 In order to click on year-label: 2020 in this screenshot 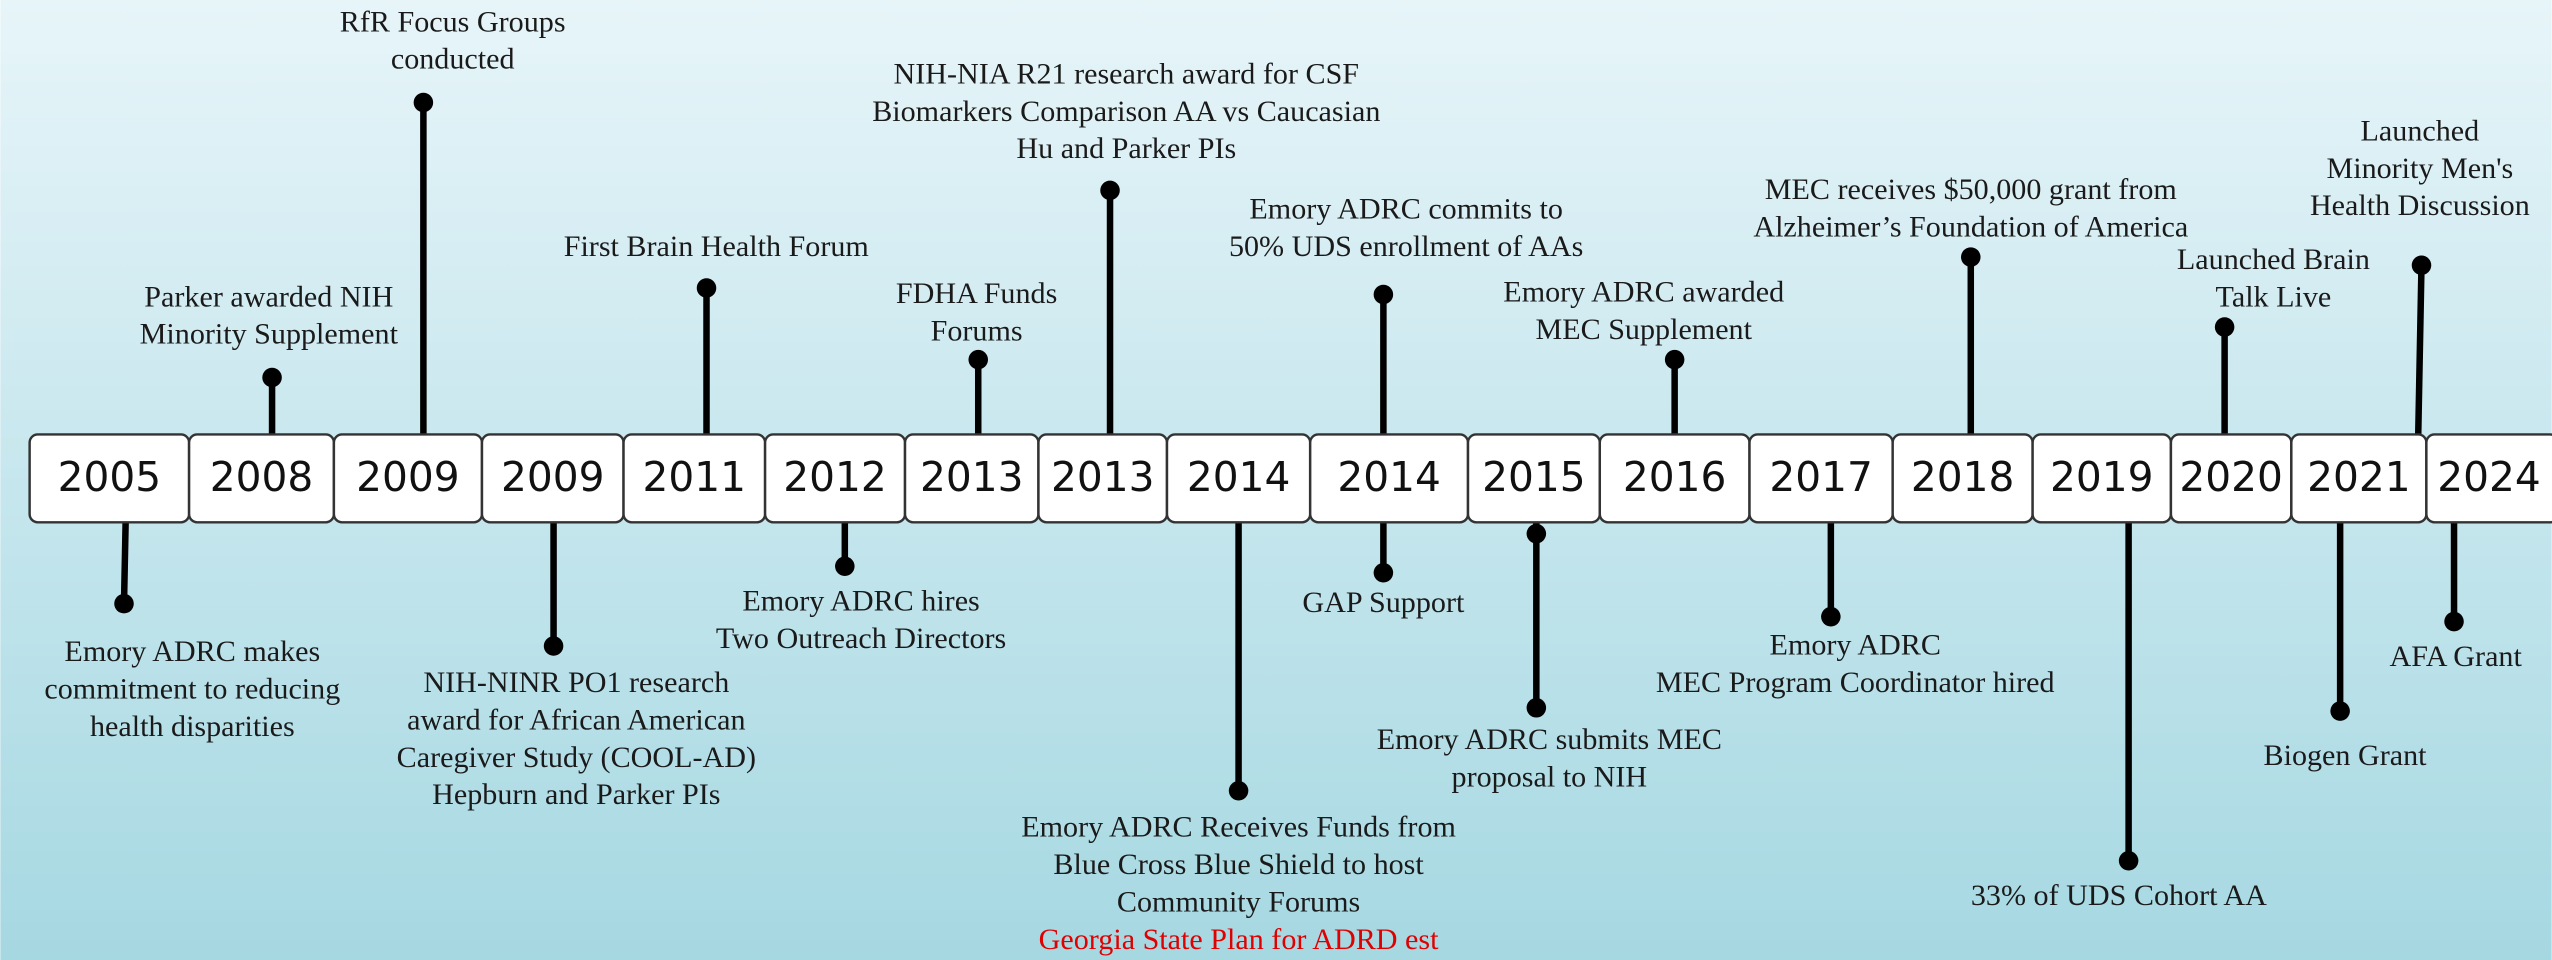, I will do `click(2230, 477)`.